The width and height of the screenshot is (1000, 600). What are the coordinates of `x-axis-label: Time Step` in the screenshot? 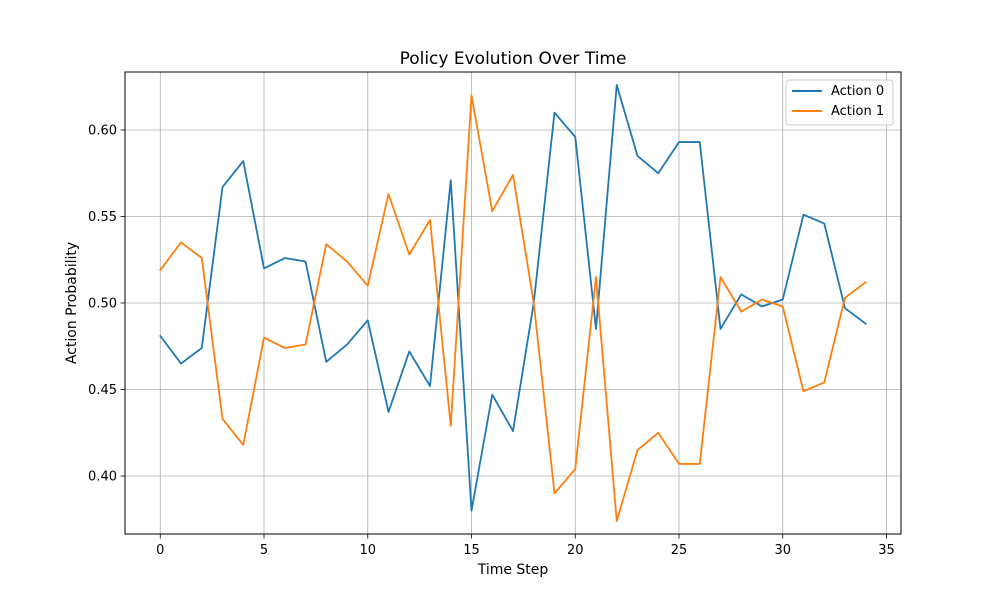 It's located at (513, 570).